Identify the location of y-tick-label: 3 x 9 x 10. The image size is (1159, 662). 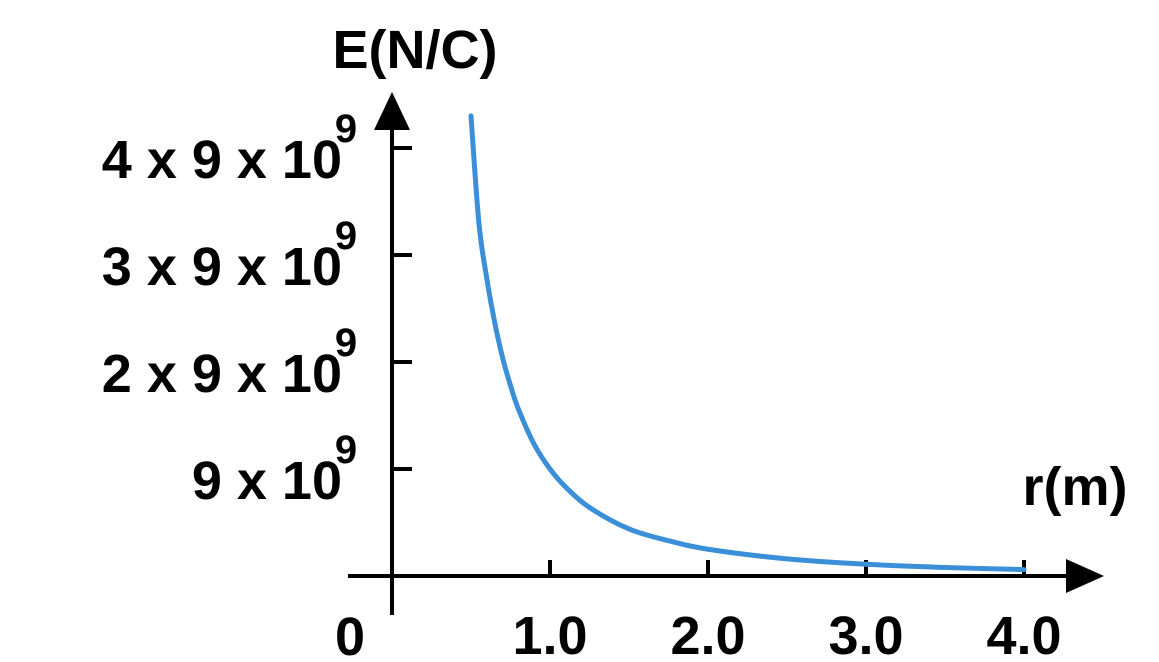
(222, 267).